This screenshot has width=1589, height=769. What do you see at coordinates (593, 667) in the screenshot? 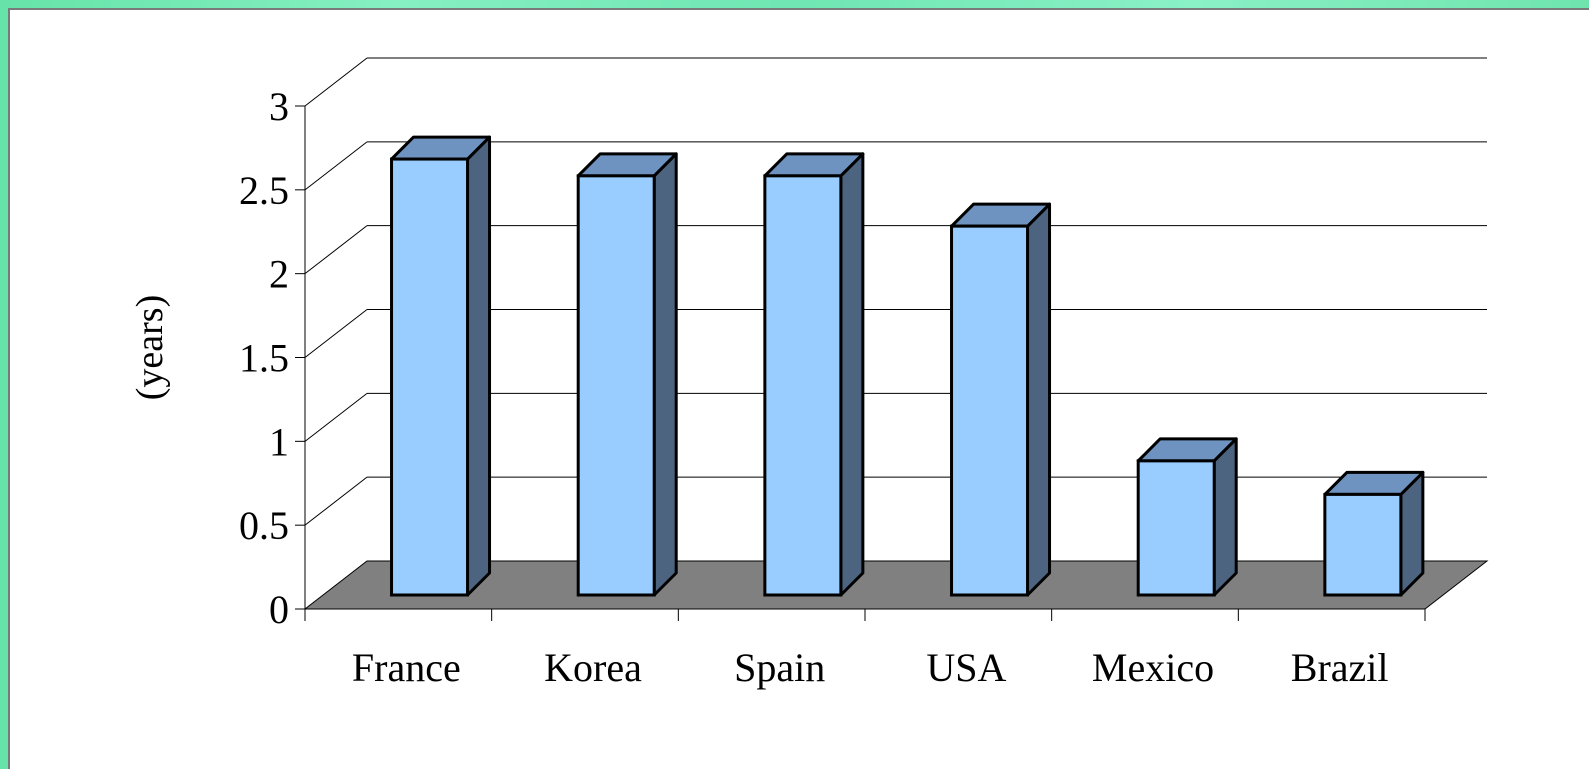
I see `x-category-label: Korea` at bounding box center [593, 667].